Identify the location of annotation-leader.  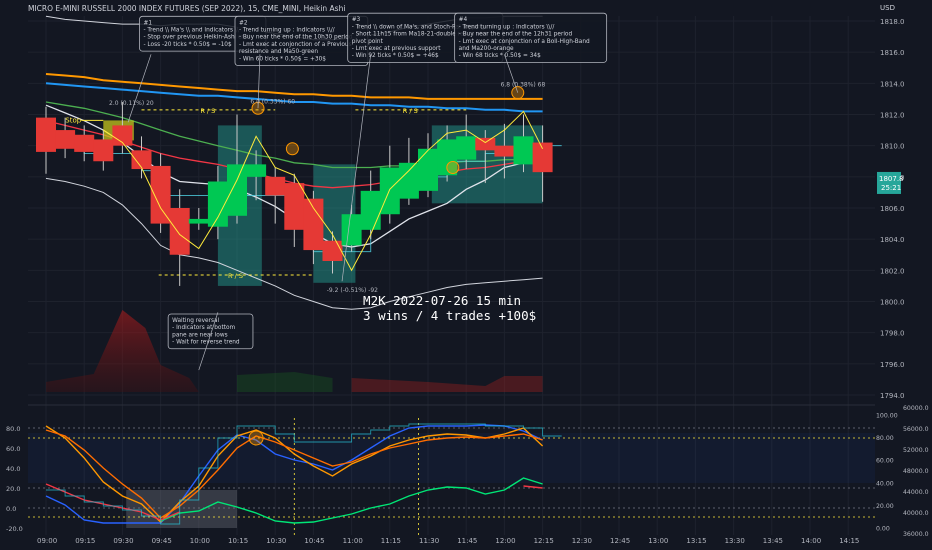
(208, 341).